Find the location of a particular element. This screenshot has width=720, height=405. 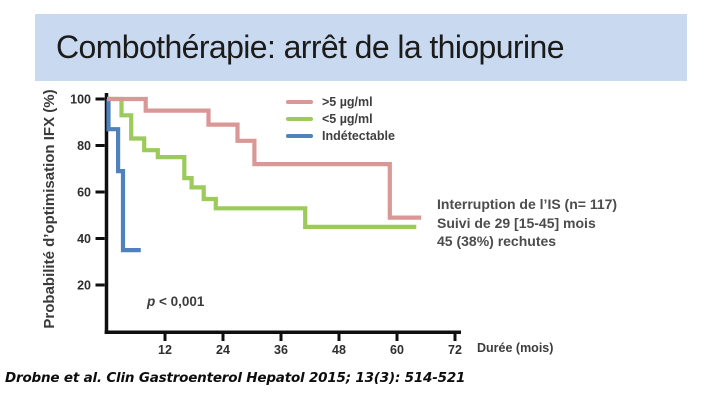

x-tick-label: 24 is located at coordinates (223, 350).